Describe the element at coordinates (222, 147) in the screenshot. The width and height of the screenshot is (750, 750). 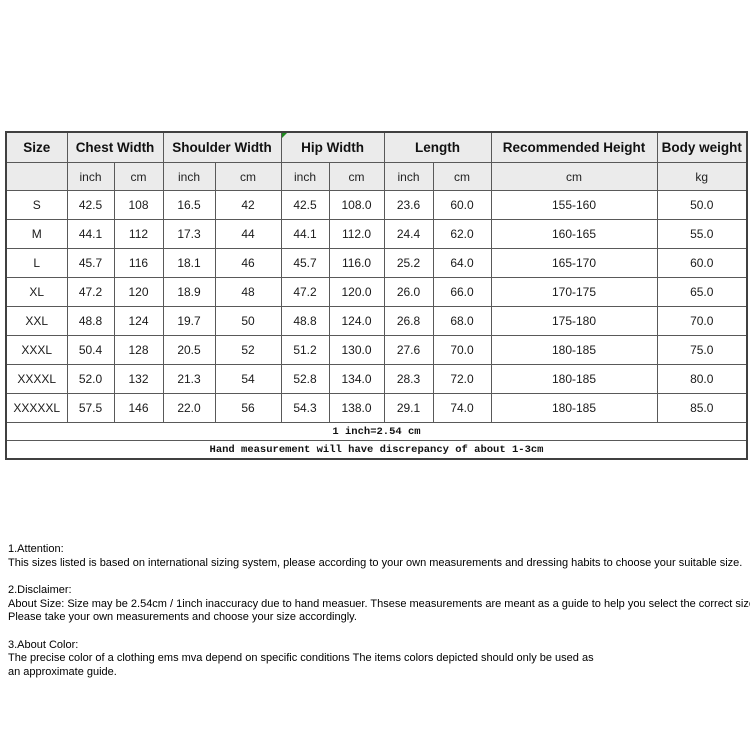
I see `column-header-shoulder-width: Shoulder Width` at that location.